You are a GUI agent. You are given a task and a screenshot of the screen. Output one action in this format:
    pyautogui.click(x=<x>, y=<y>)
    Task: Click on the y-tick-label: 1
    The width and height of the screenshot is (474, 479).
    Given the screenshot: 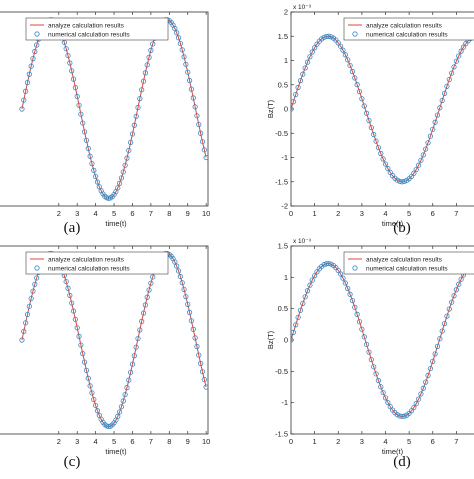 What is the action you would take?
    pyautogui.click(x=286, y=60)
    